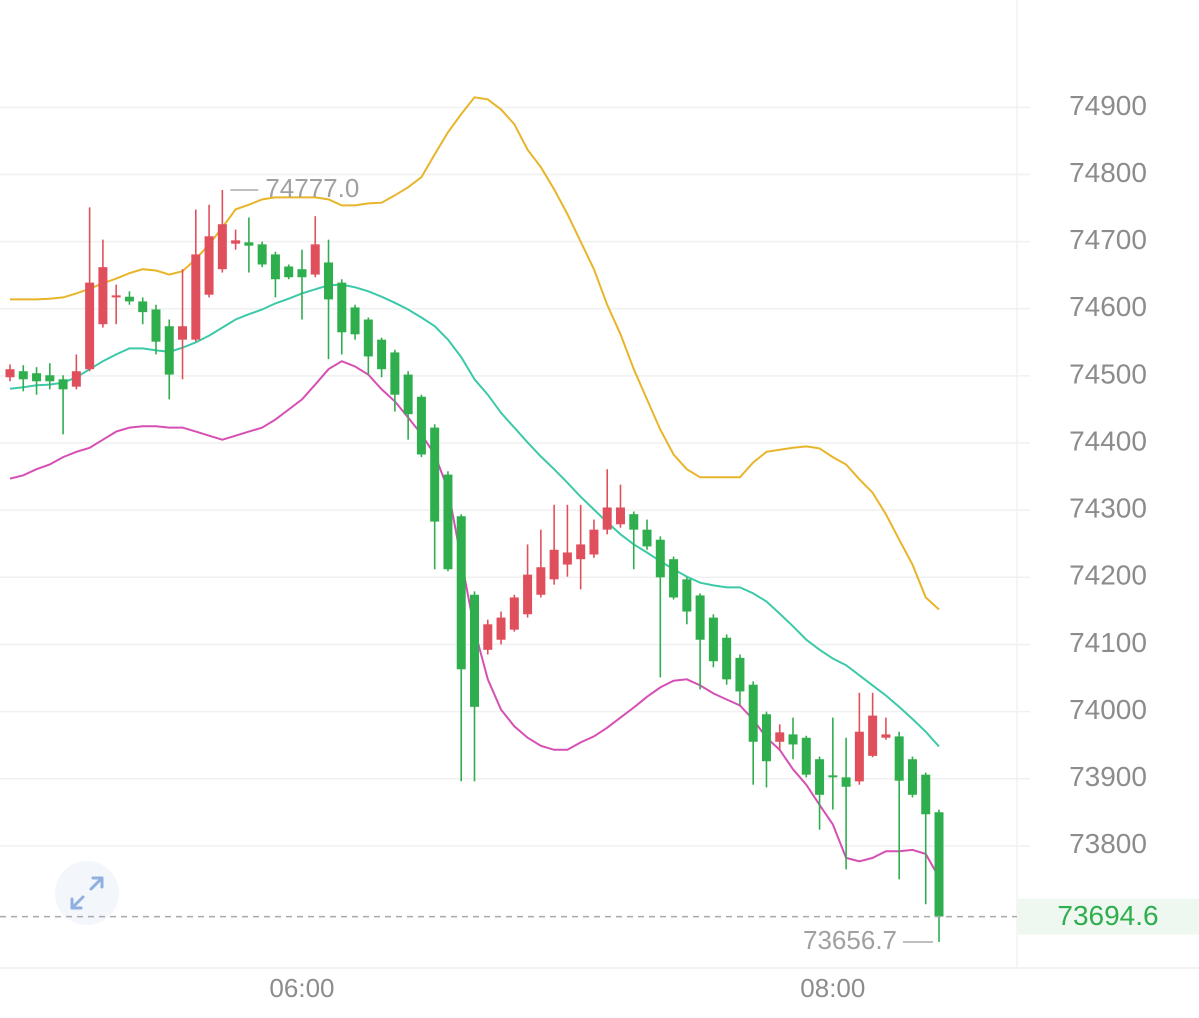  I want to click on expand-icon, so click(87, 893).